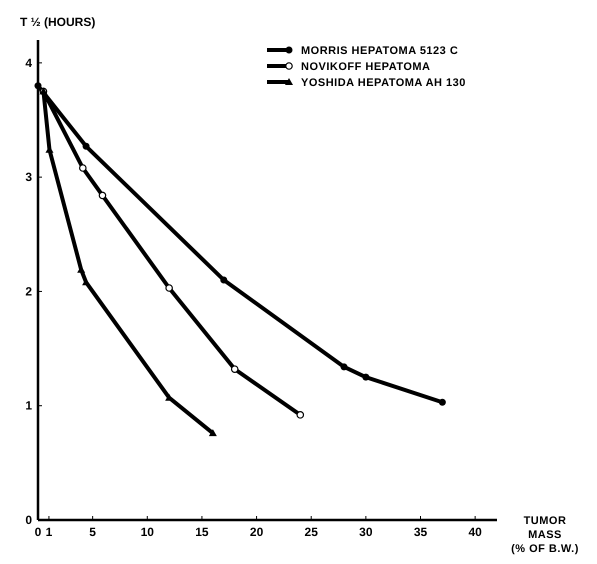  Describe the element at coordinates (202, 532) in the screenshot. I see `x-tick-label: 15` at that location.